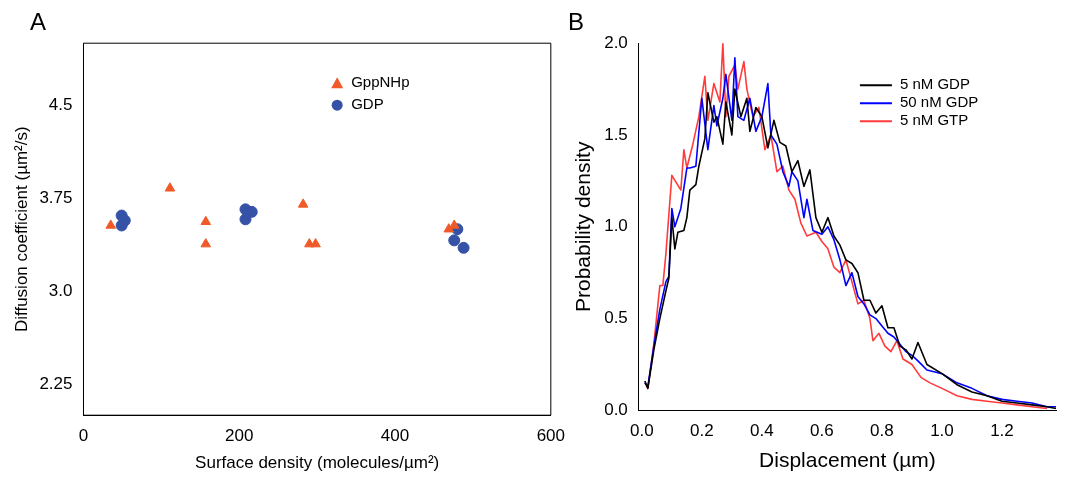  I want to click on x-tick-label: 0, so click(83, 436).